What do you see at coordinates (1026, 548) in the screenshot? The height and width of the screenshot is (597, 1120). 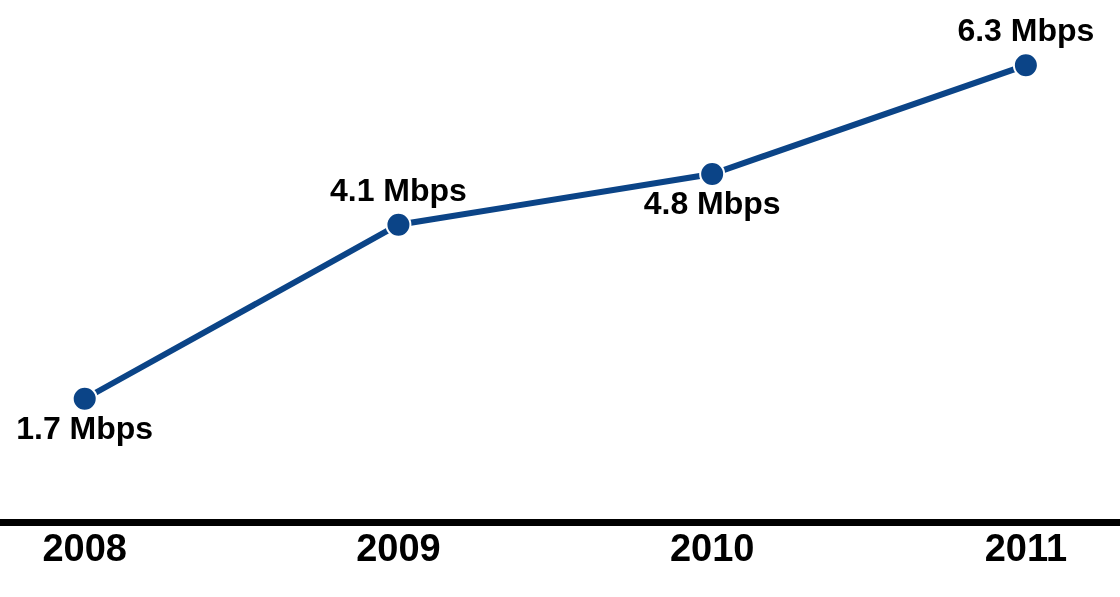 I see `x-tick-label: 2011` at bounding box center [1026, 548].